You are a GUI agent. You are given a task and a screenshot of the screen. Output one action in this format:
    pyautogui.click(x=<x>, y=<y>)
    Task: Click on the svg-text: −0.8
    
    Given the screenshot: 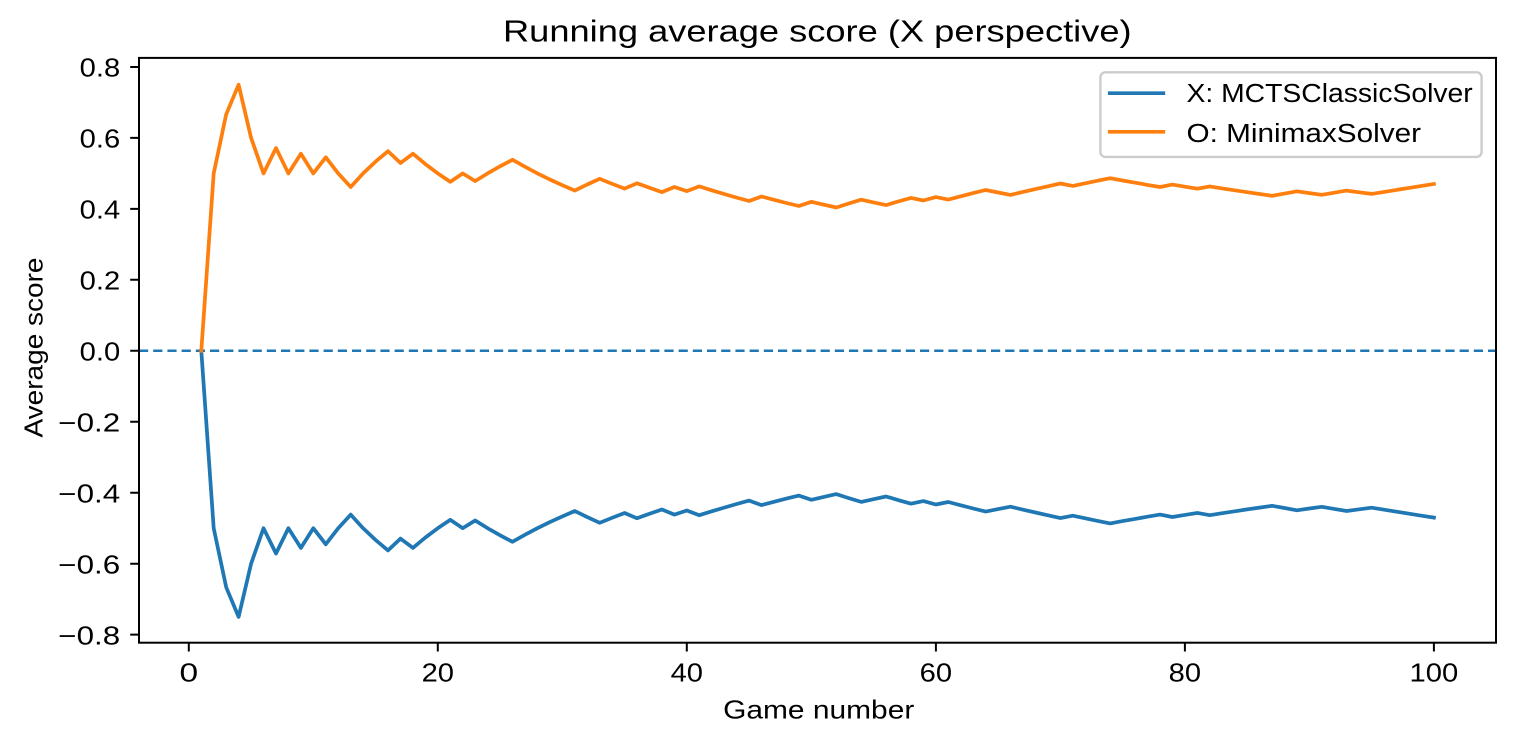 What is the action you would take?
    pyautogui.click(x=89, y=636)
    